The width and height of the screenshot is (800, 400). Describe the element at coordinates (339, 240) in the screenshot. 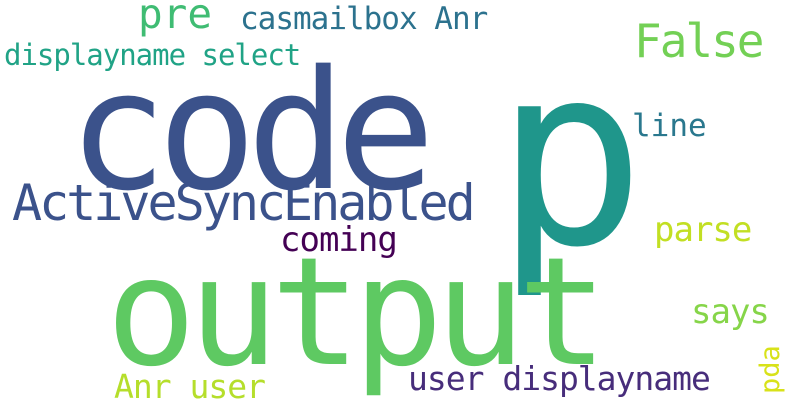

I see `word-coming: coming` at that location.